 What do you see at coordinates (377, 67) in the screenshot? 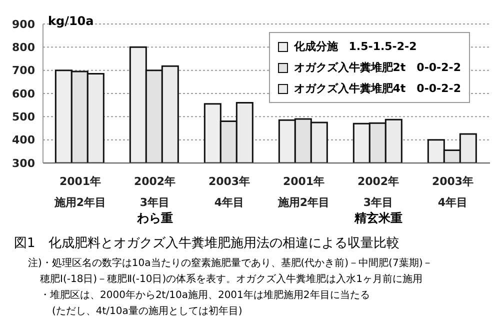
I see `legend-label: オガクズ入牛糞堆肥2t 0-0-2-2` at bounding box center [377, 67].